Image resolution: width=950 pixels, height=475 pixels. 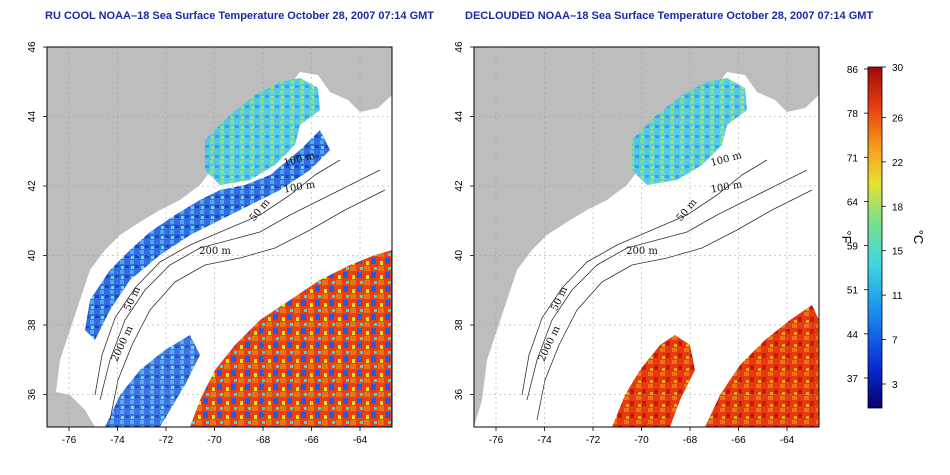 I want to click on sst-warm-region, so click(x=291, y=338).